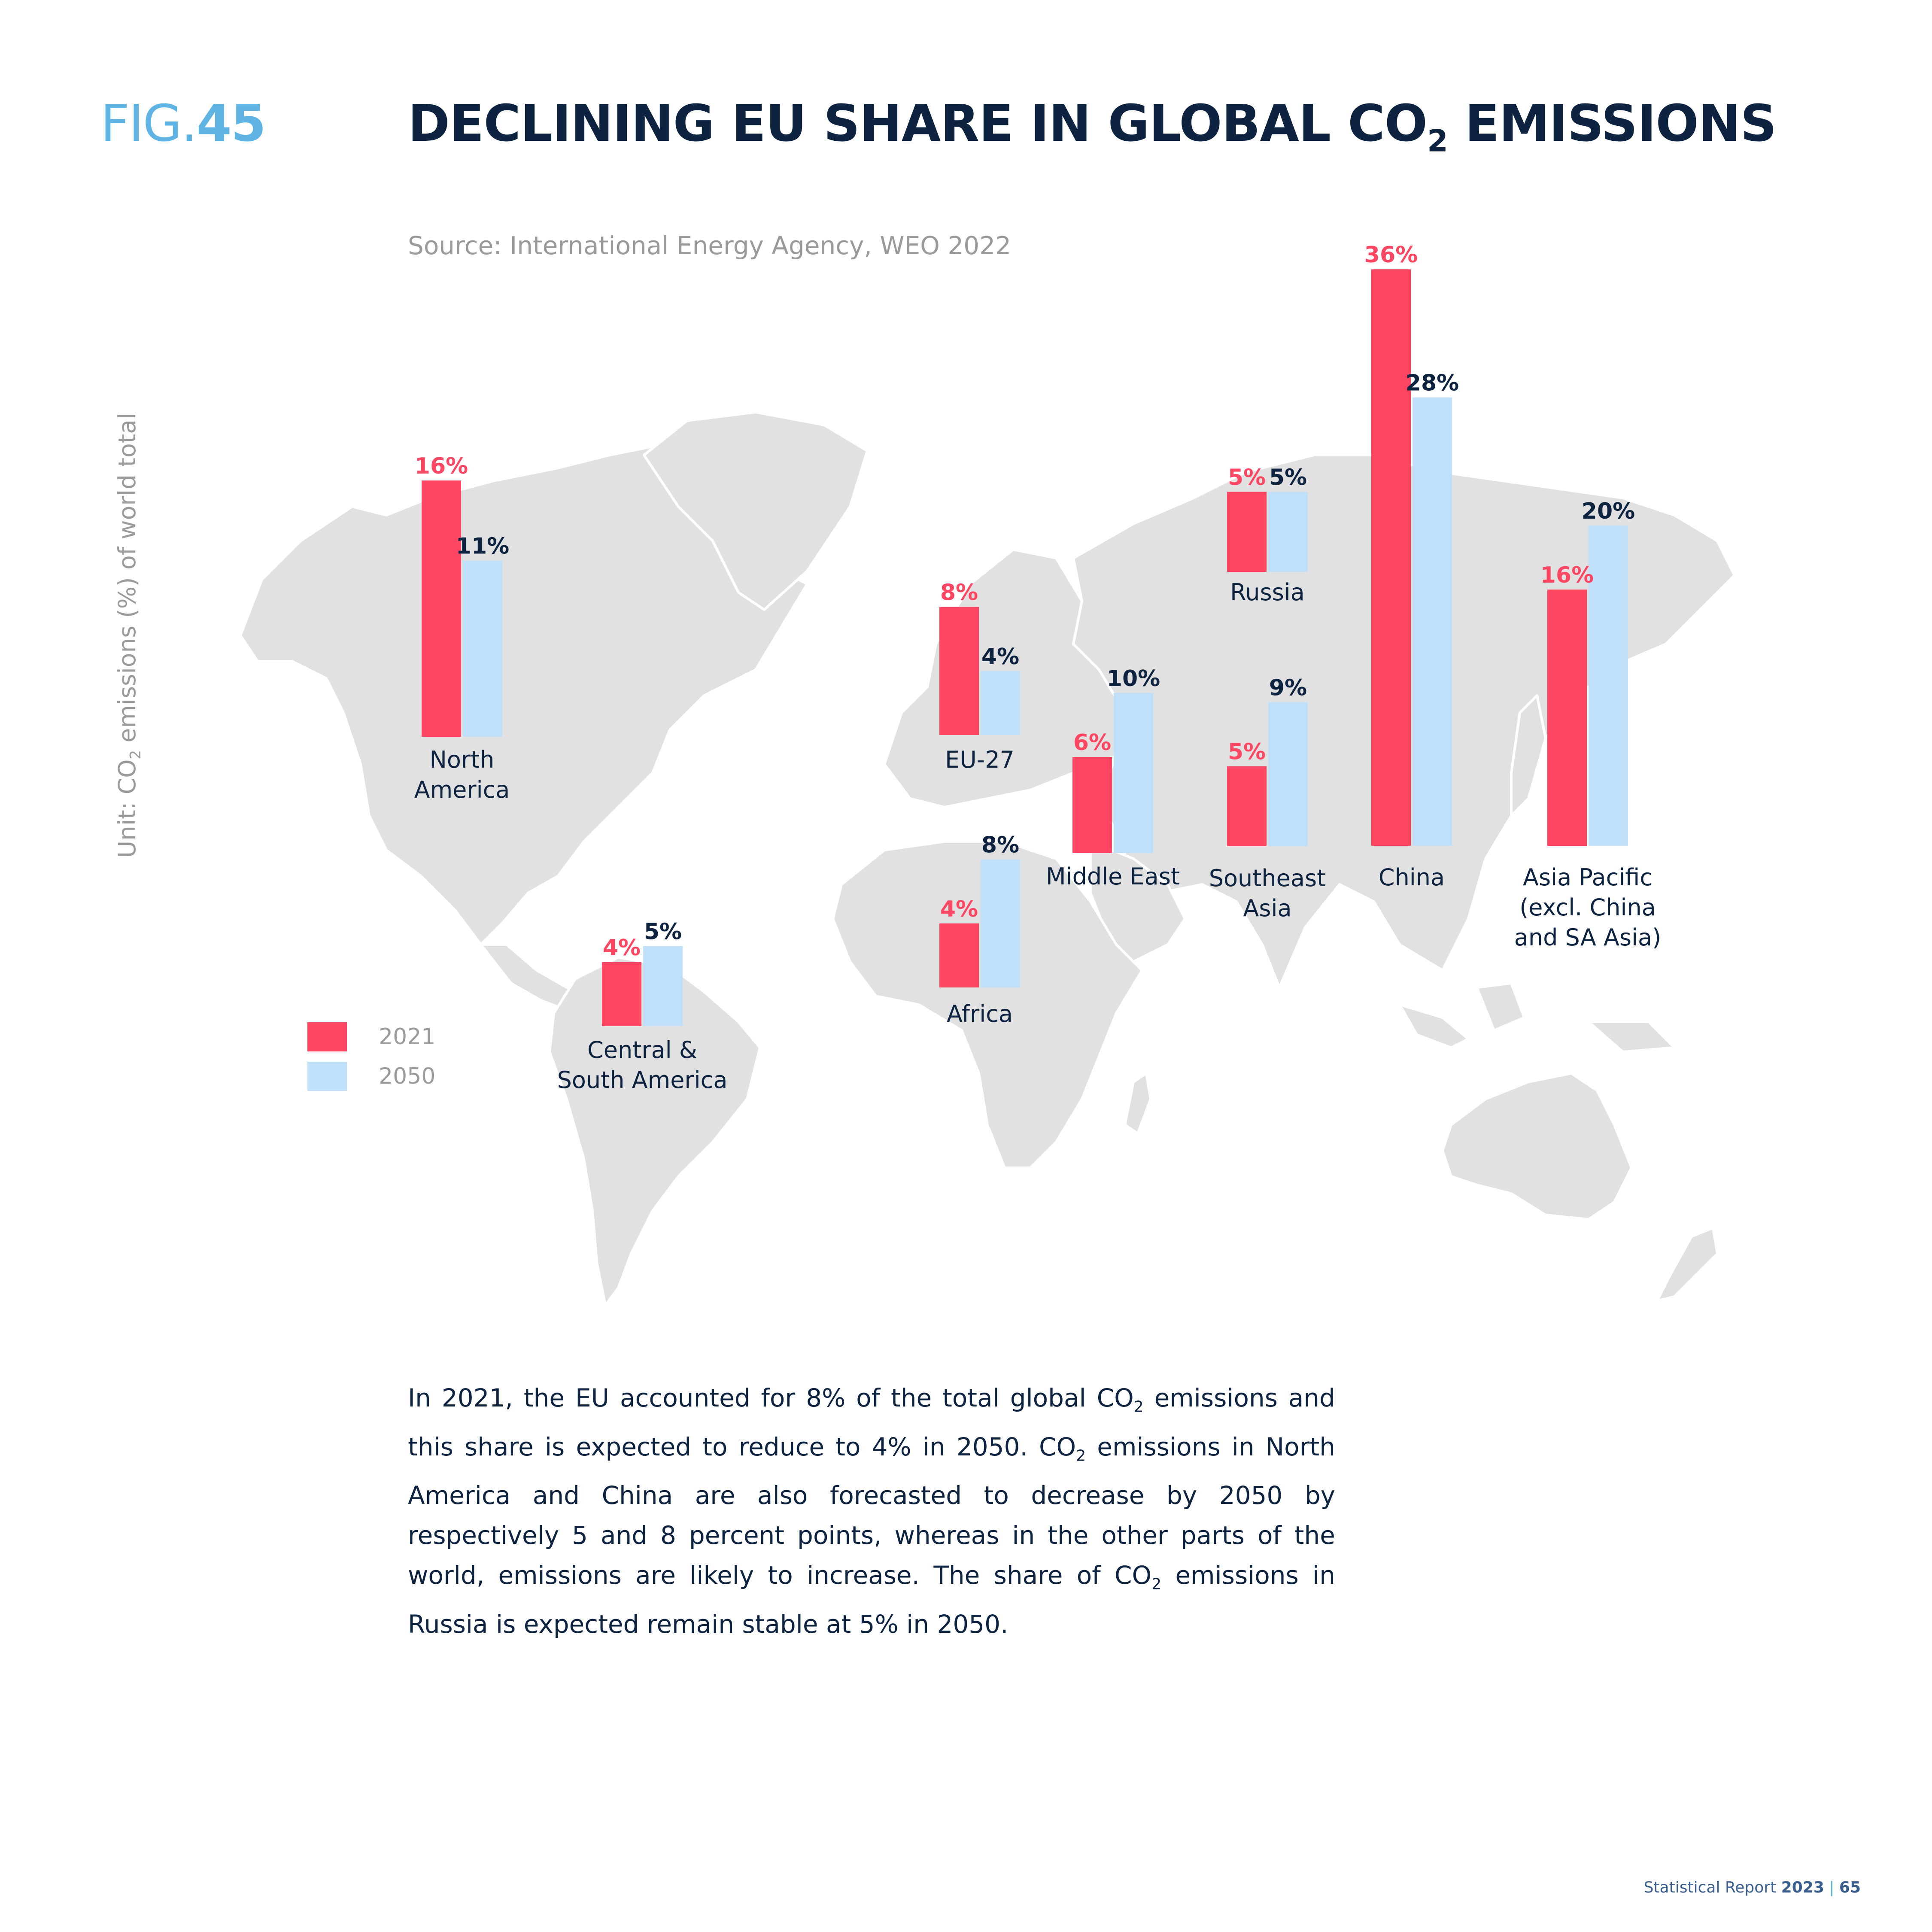 This screenshot has height=1932, width=1932. What do you see at coordinates (1113, 876) in the screenshot?
I see `region-label-middle-east: Middle East` at bounding box center [1113, 876].